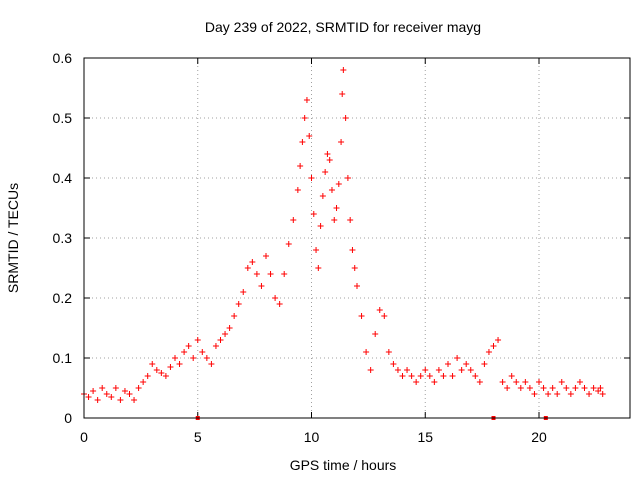 Image resolution: width=640 pixels, height=480 pixels. I want to click on y-tick-label: 0.3, so click(63, 238).